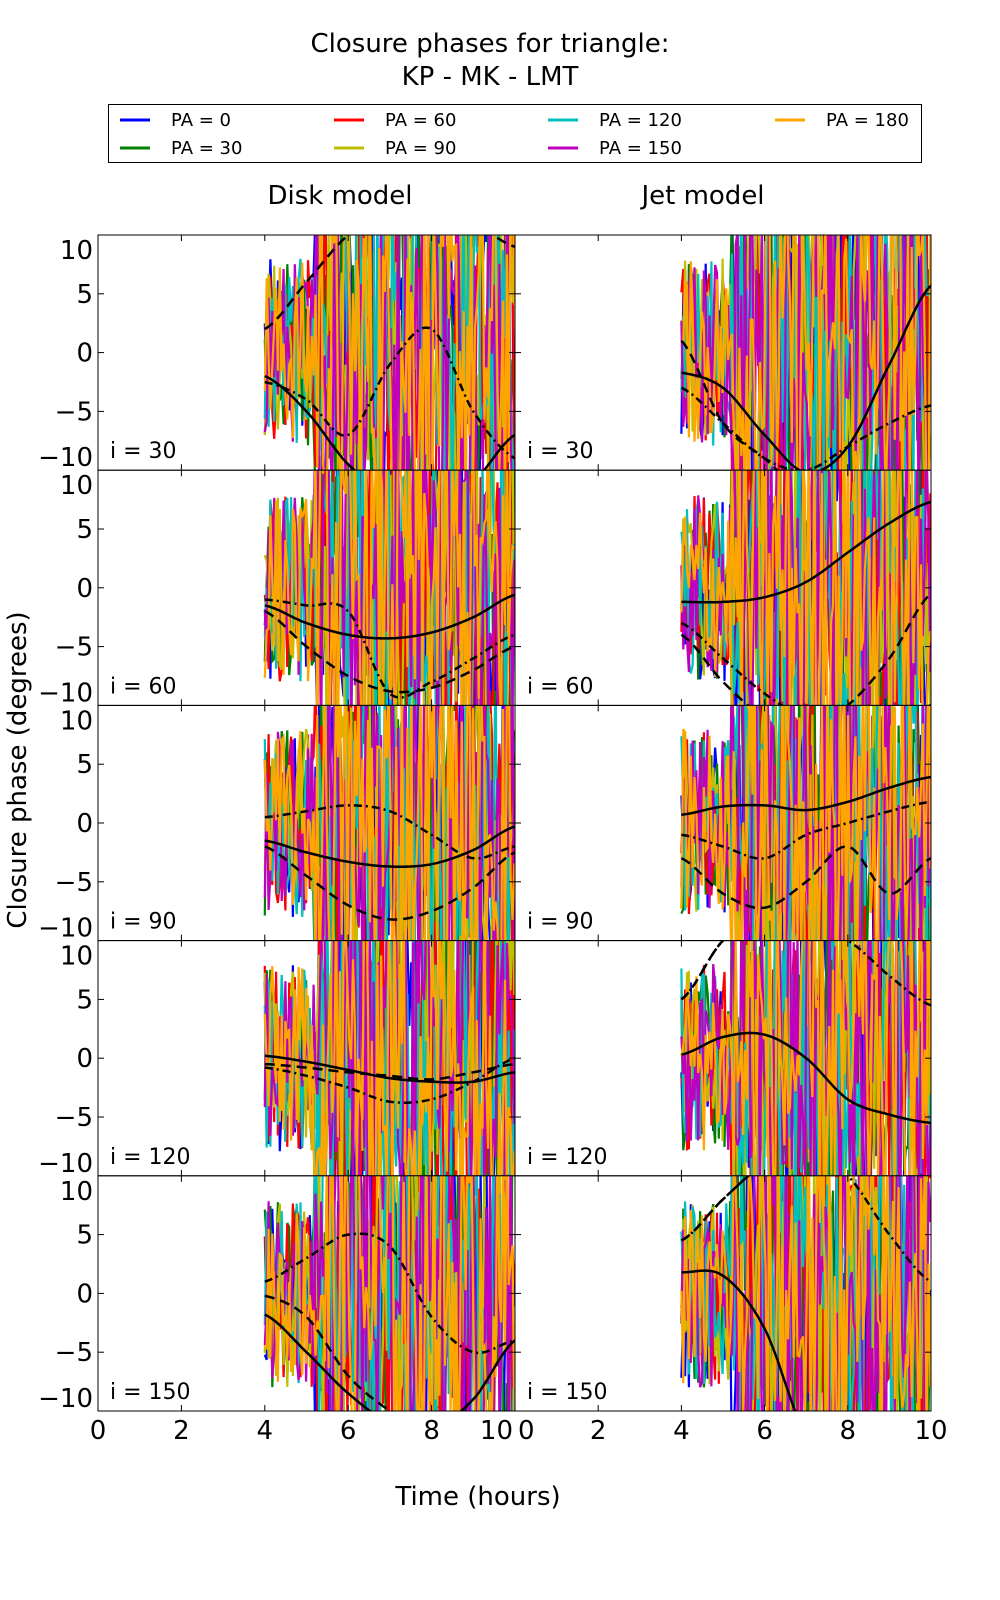  I want to click on panel-disk-i90: i = 90 10 5 0 −5 −10, so click(277, 824).